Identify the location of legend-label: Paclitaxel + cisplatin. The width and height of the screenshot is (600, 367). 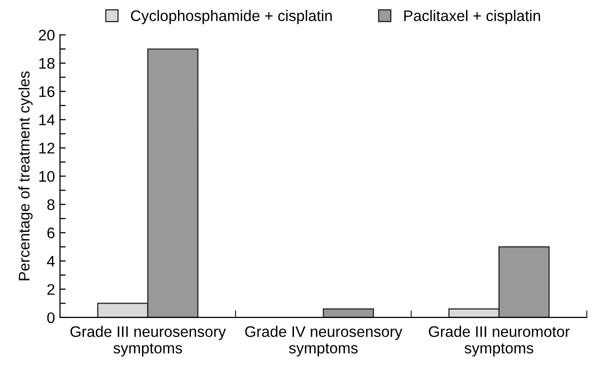
(472, 17).